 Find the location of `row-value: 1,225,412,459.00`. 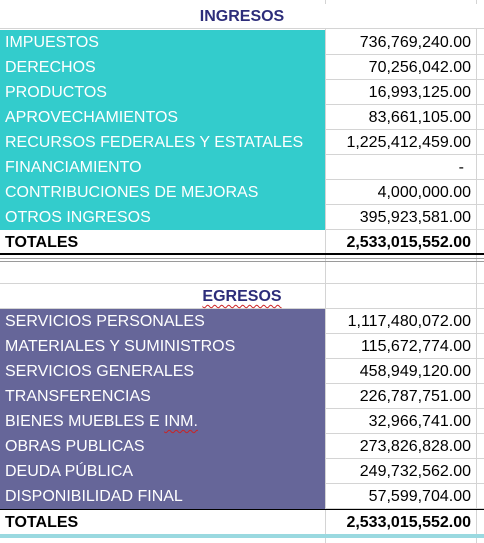

row-value: 1,225,412,459.00 is located at coordinates (408, 142).